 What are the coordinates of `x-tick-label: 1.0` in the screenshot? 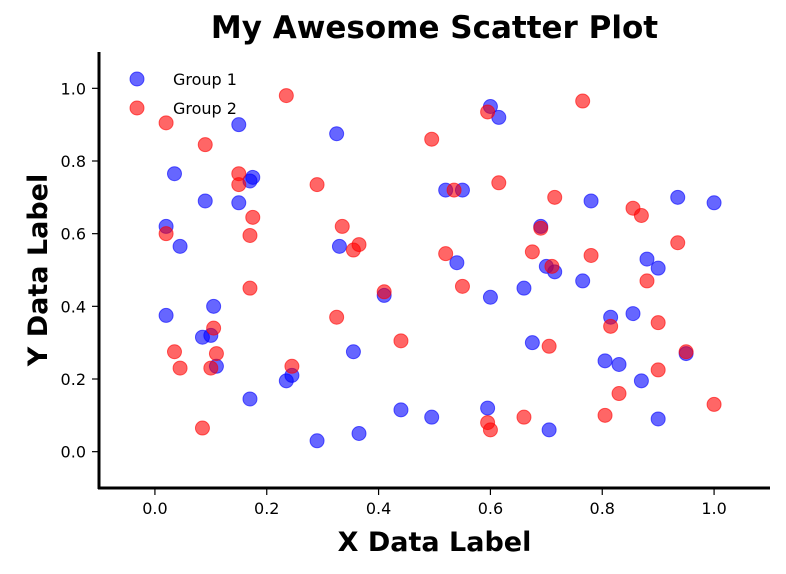 It's located at (713, 508).